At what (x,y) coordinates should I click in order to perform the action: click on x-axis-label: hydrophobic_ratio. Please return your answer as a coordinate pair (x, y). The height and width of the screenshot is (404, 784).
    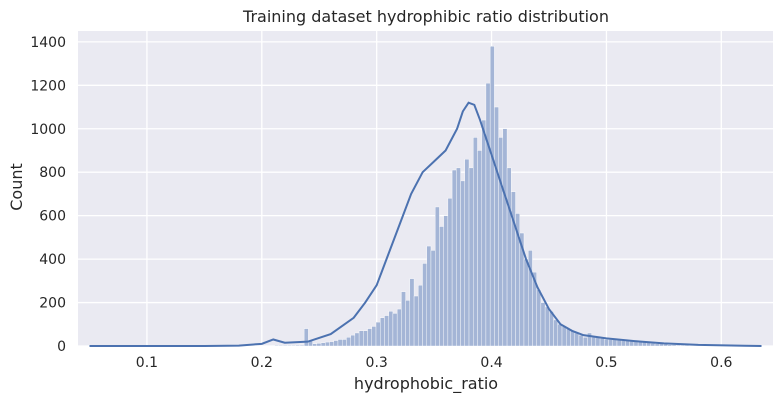
    Looking at the image, I should click on (426, 384).